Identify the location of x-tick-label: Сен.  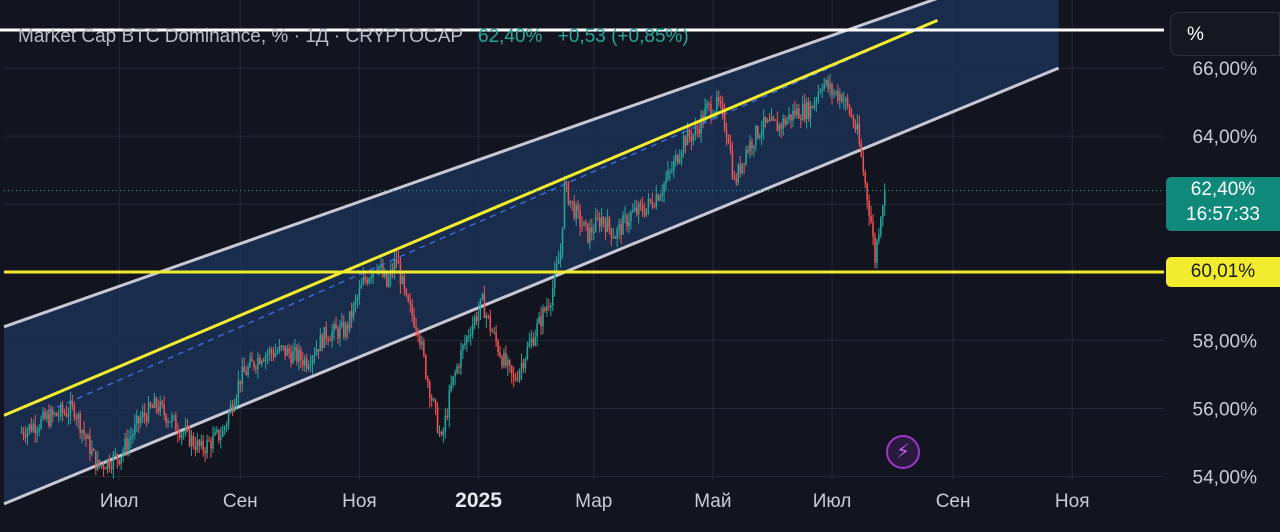
(240, 501).